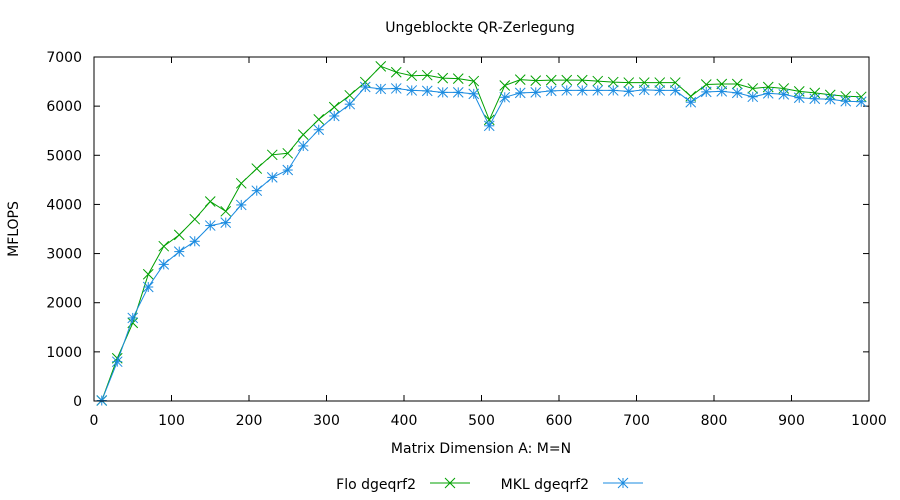 Image resolution: width=900 pixels, height=500 pixels. I want to click on x-tick-label: 1000, so click(869, 421).